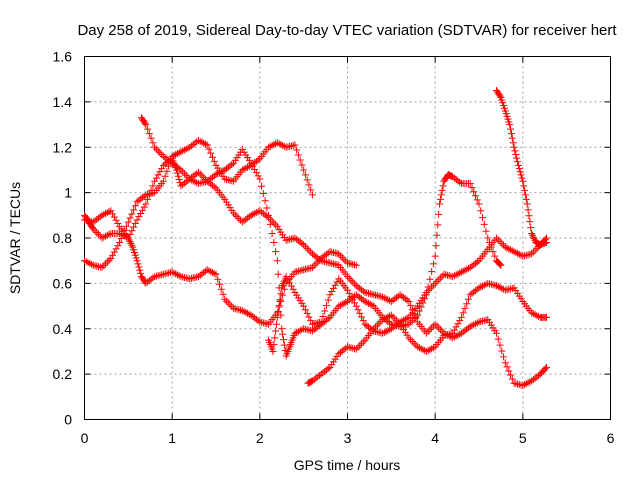 This screenshot has height=480, width=640. I want to click on y-axis-label: SDTVAR / TECUs, so click(15, 238).